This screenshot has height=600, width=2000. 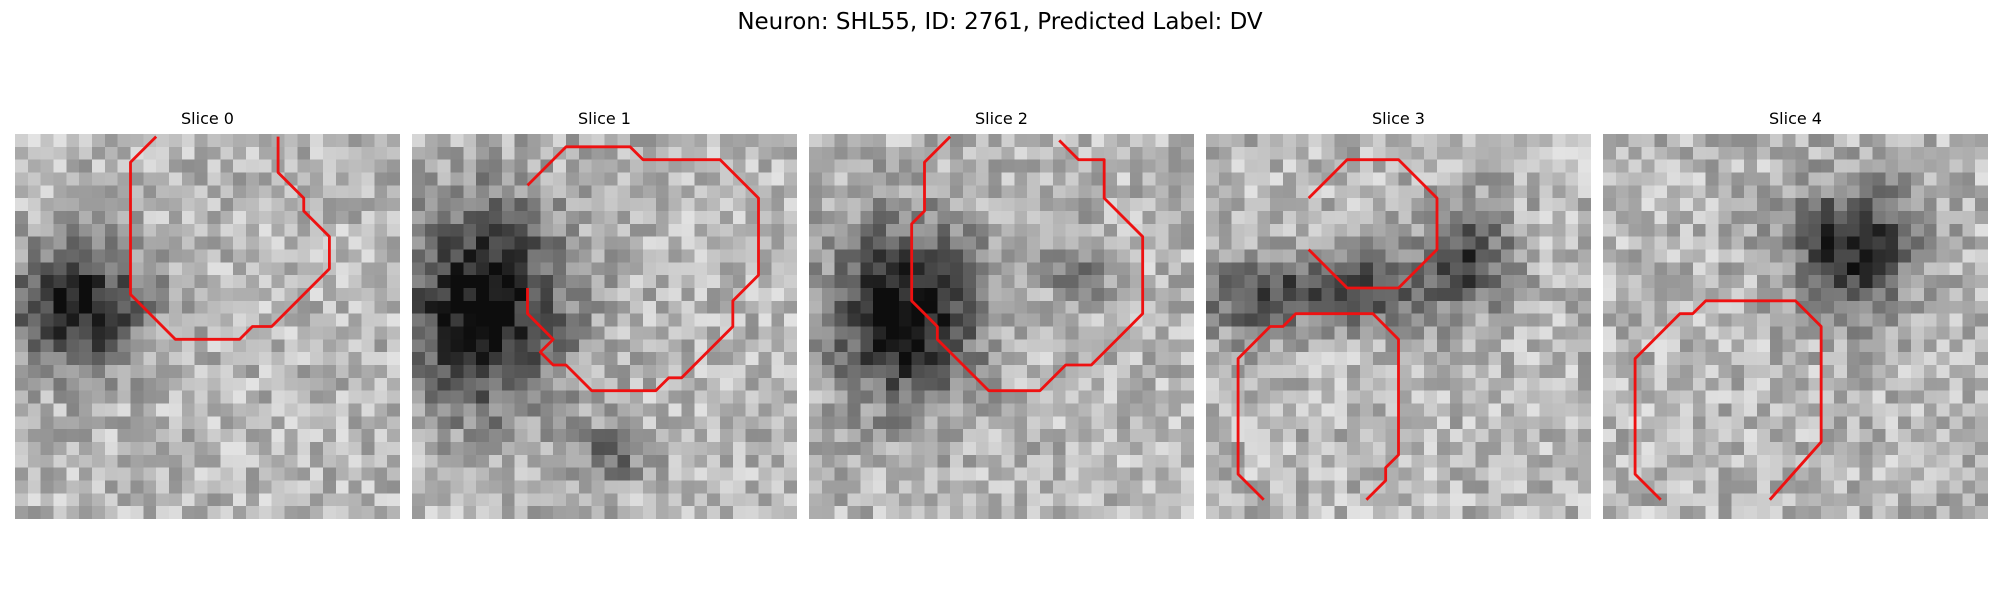 I want to click on slice-title-1: Slice 1, so click(x=604, y=118).